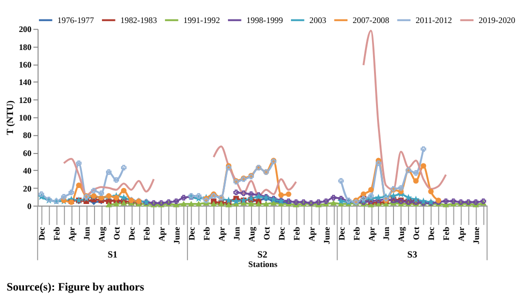 The width and height of the screenshot is (520, 305). I want to click on text: S1, so click(113, 255).